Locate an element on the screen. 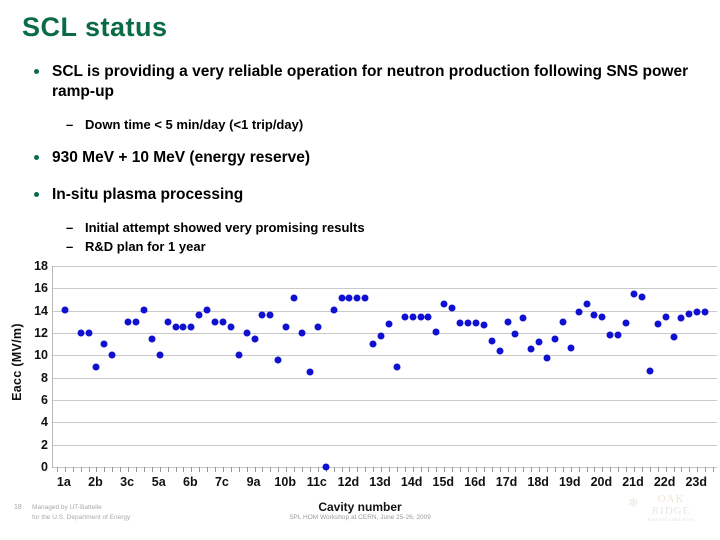 This screenshot has height=540, width=720. x-tick-label: 10b is located at coordinates (285, 482).